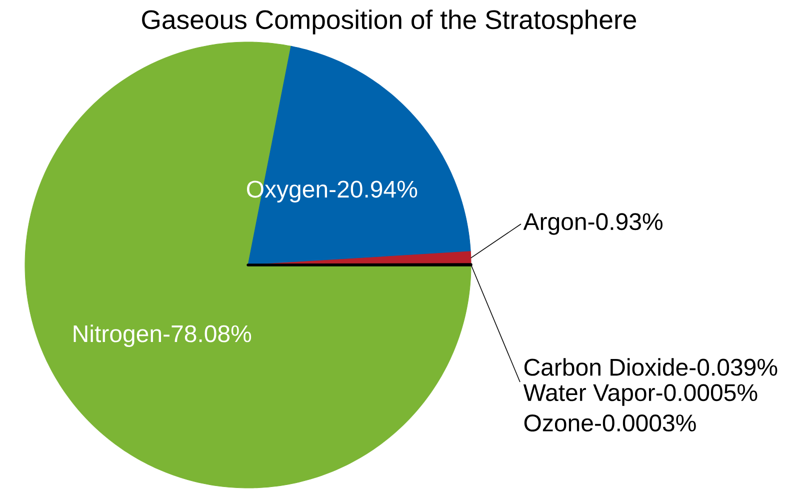  I want to click on slice-label: Argon-0.93%, so click(592, 224).